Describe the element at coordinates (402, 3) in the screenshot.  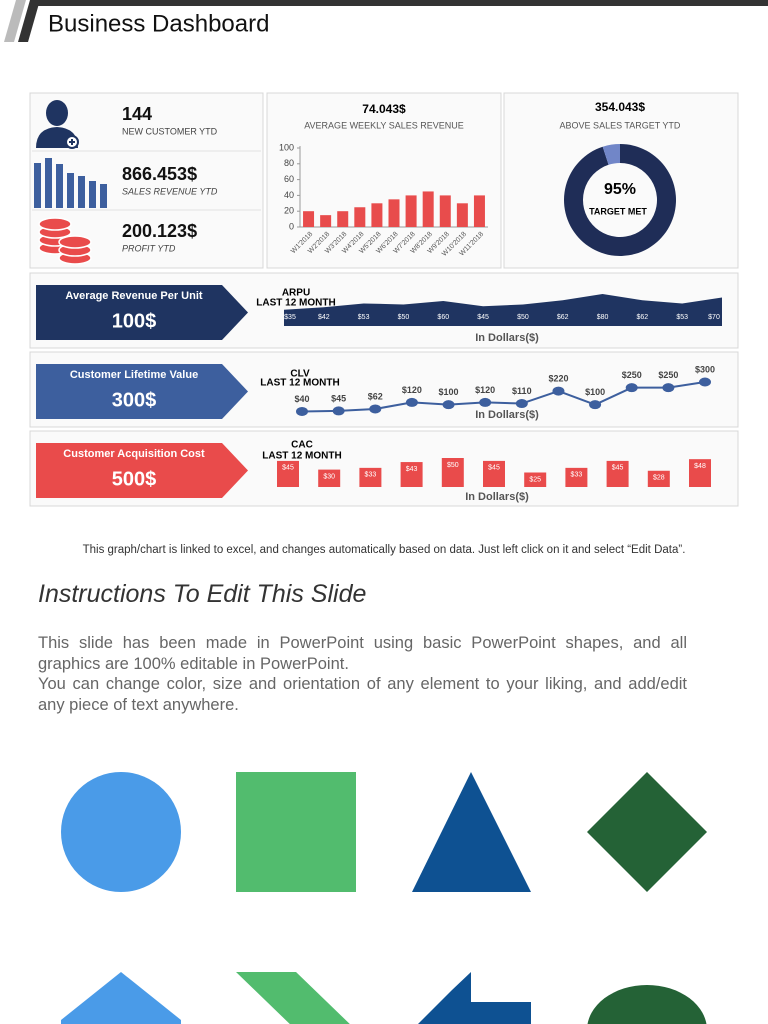
I see `header-bar` at that location.